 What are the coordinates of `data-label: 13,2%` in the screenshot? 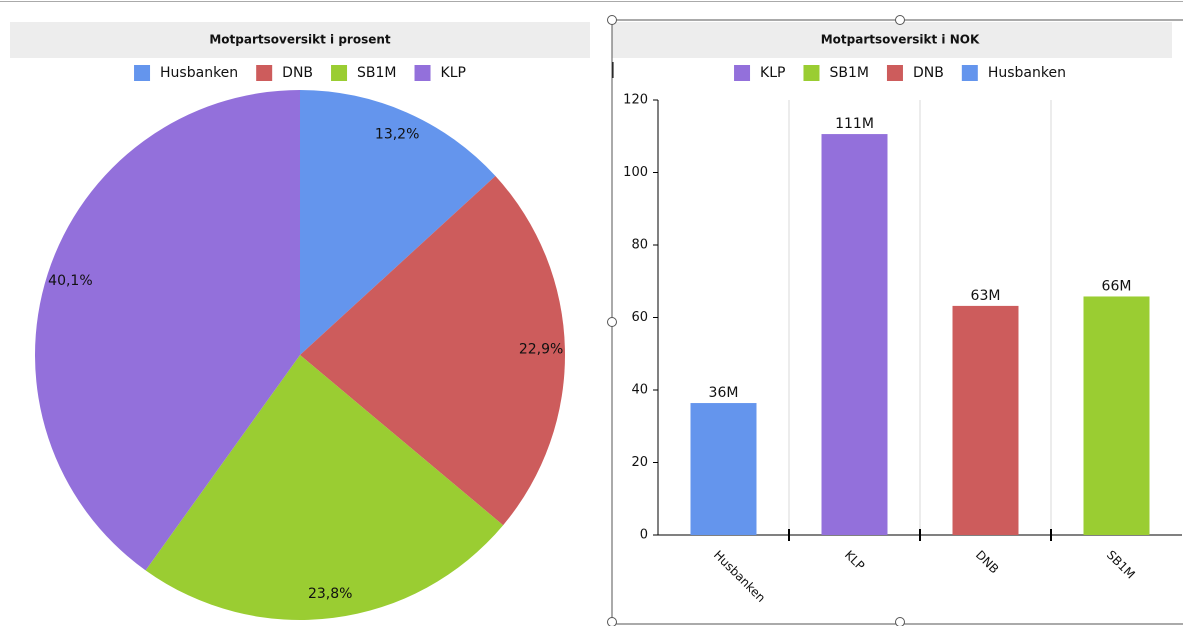 It's located at (397, 134).